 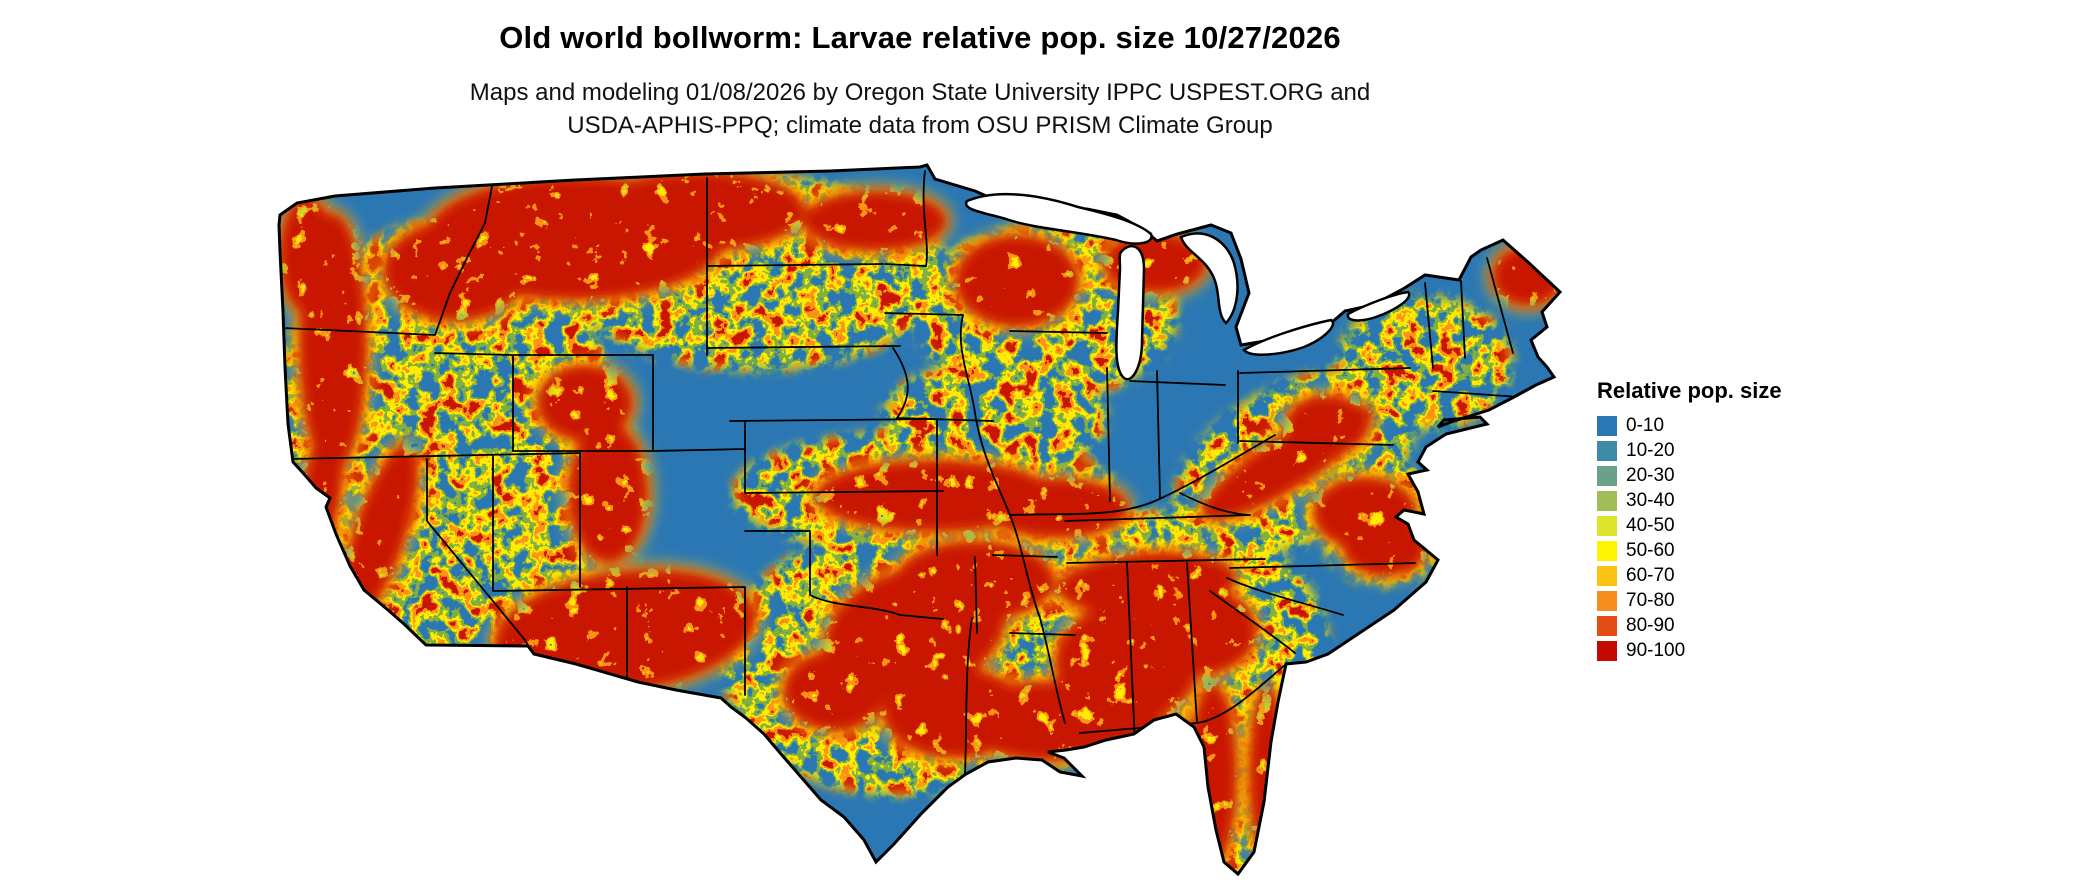 What do you see at coordinates (1650, 525) in the screenshot?
I see `legend-label: 40-50` at bounding box center [1650, 525].